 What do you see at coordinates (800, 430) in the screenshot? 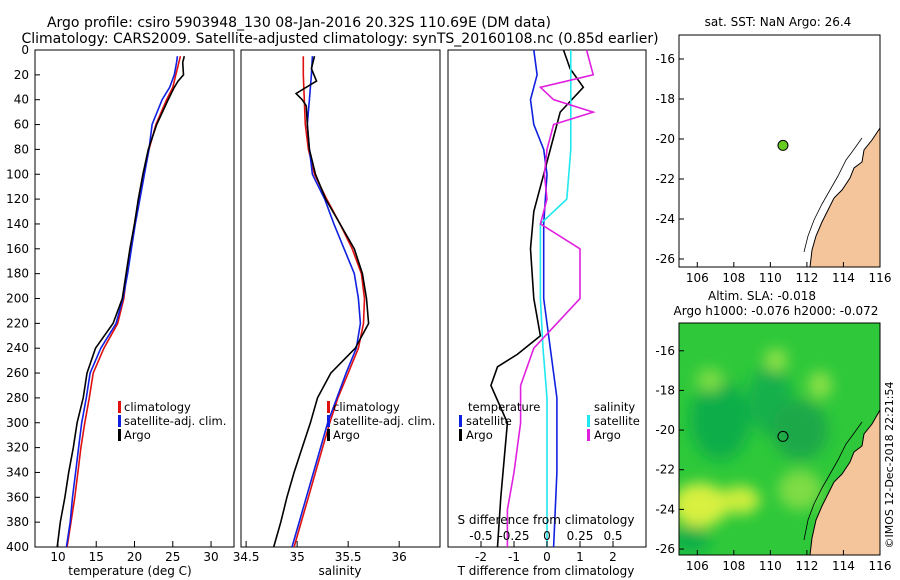
I see `sla-low-right` at bounding box center [800, 430].